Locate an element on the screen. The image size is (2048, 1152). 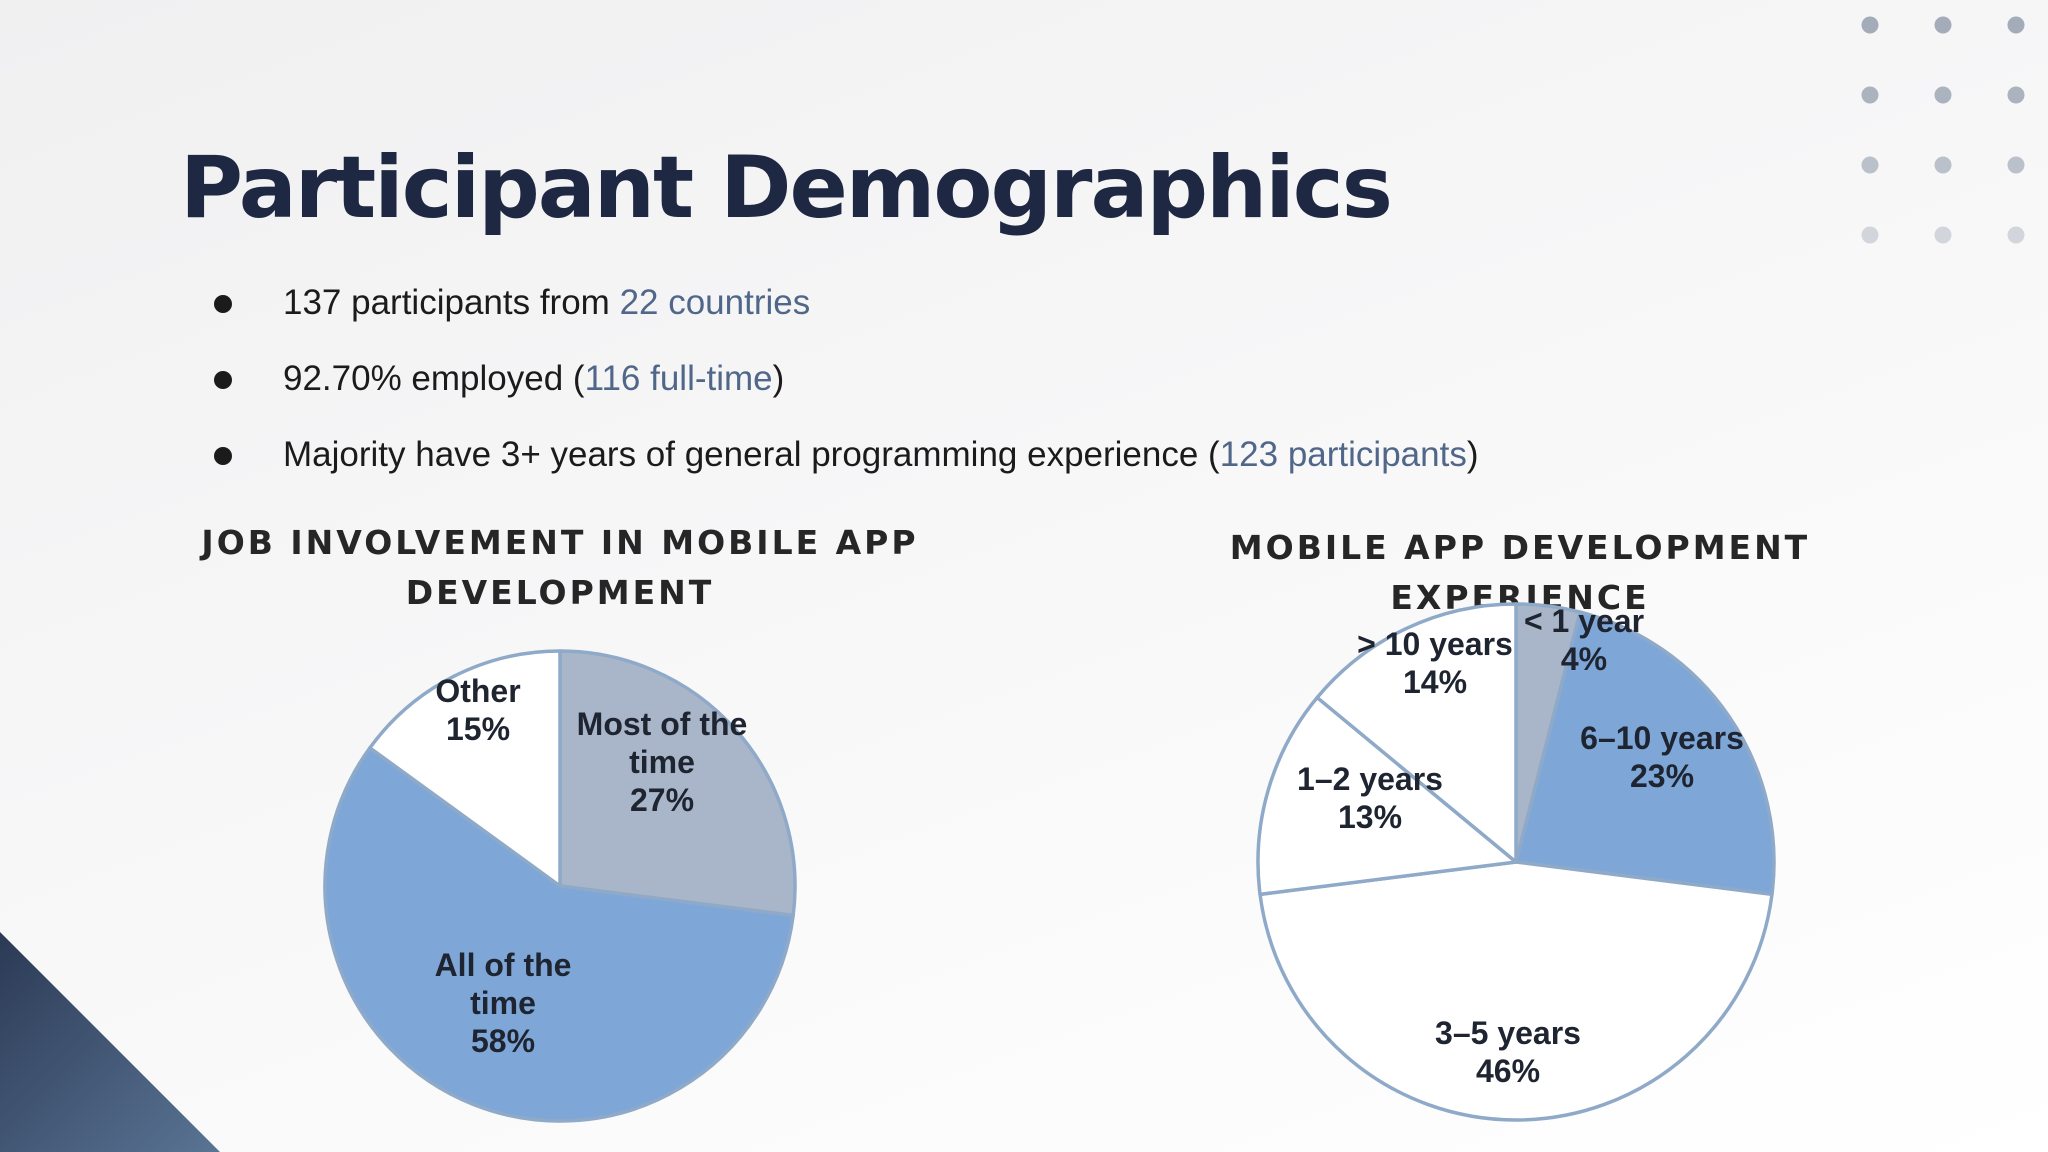
slice-percent-label: 14% is located at coordinates (1435, 682).